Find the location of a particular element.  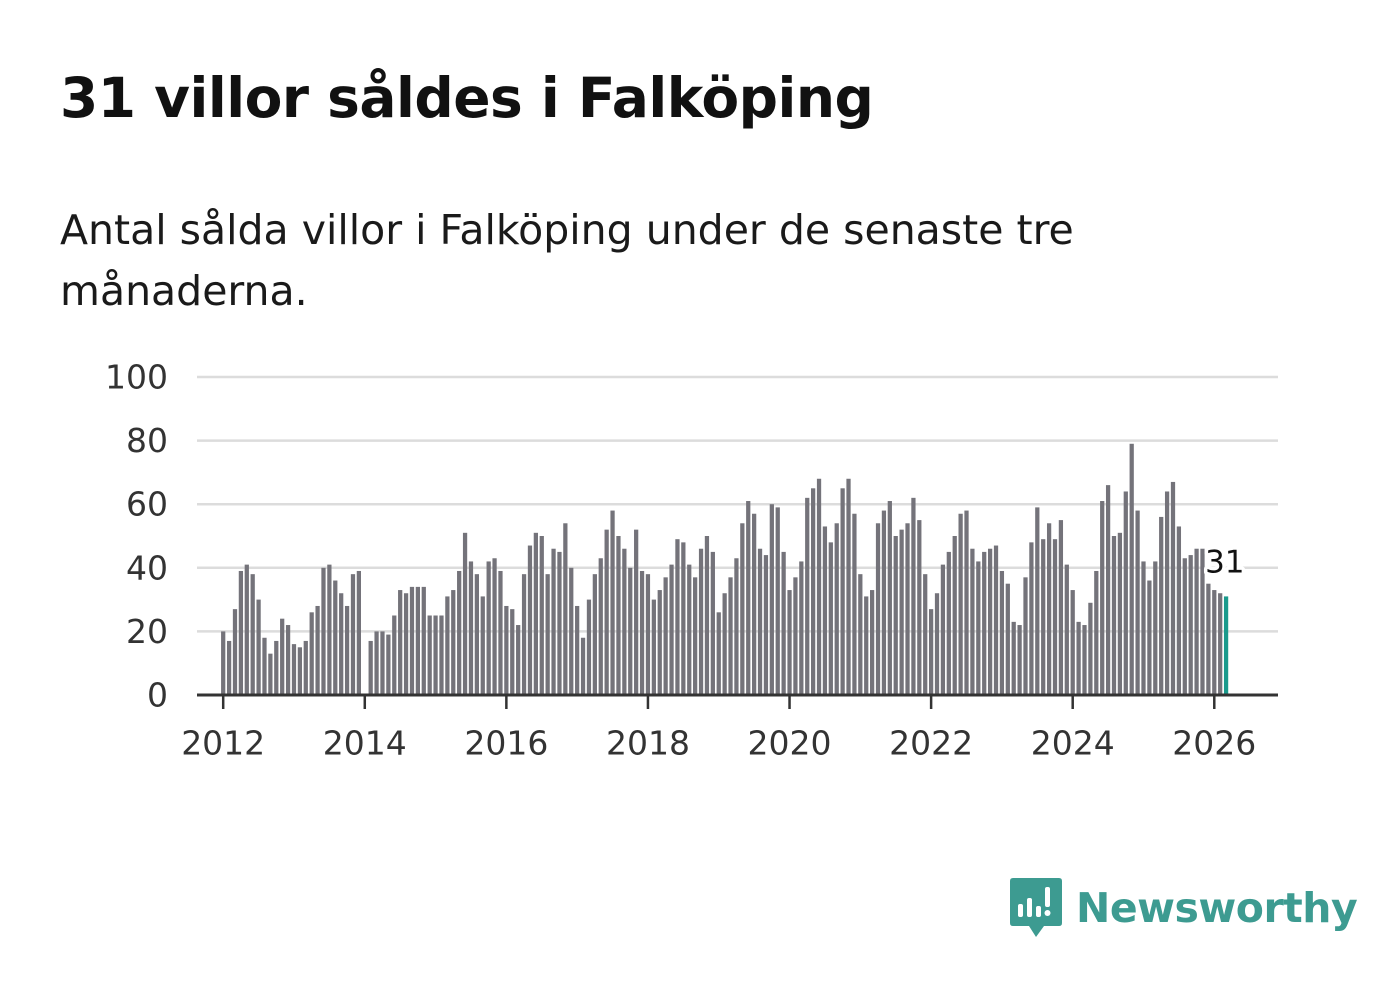

x-tick-label: 2024 is located at coordinates (1073, 743).